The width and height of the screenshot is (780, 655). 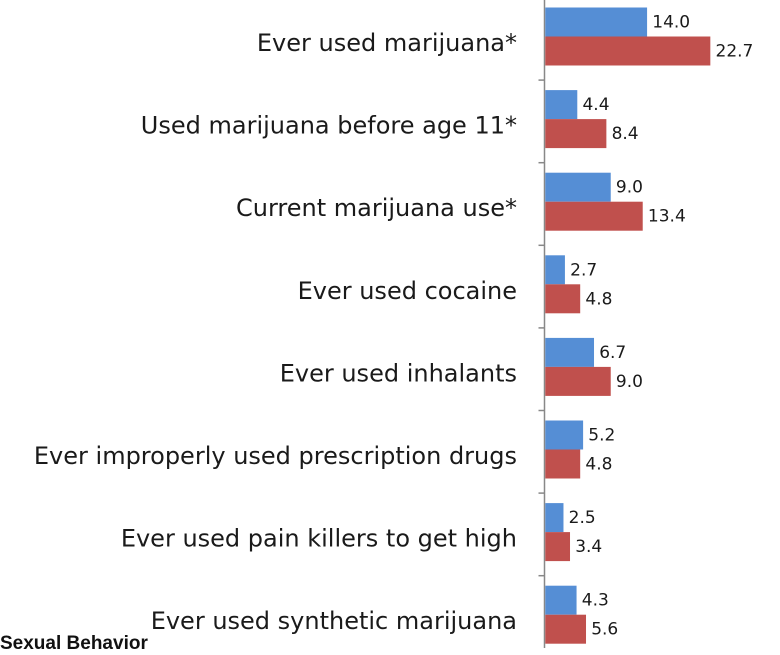 What do you see at coordinates (275, 456) in the screenshot?
I see `category-label: Ever improperly used prescription drugs` at bounding box center [275, 456].